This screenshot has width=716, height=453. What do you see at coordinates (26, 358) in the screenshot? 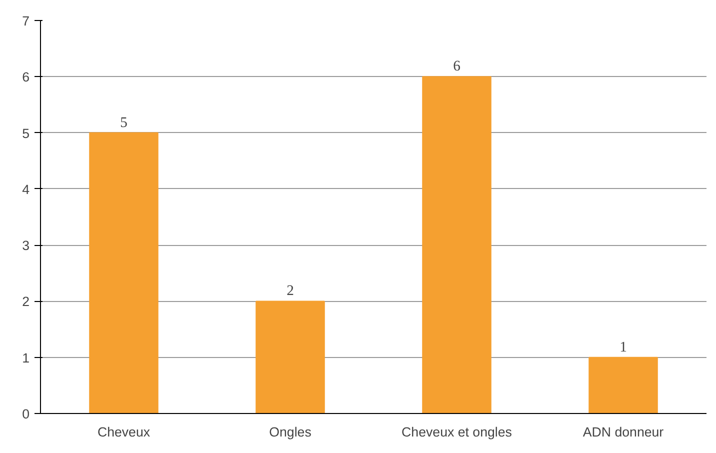
I see `y-tick-label: 1` at bounding box center [26, 358].